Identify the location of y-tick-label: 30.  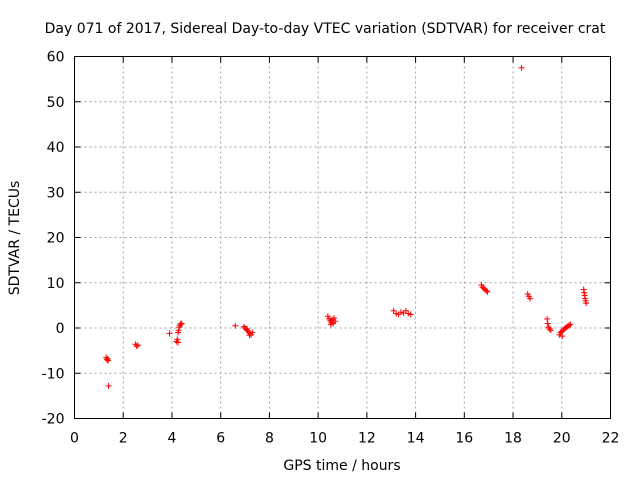
(56, 193).